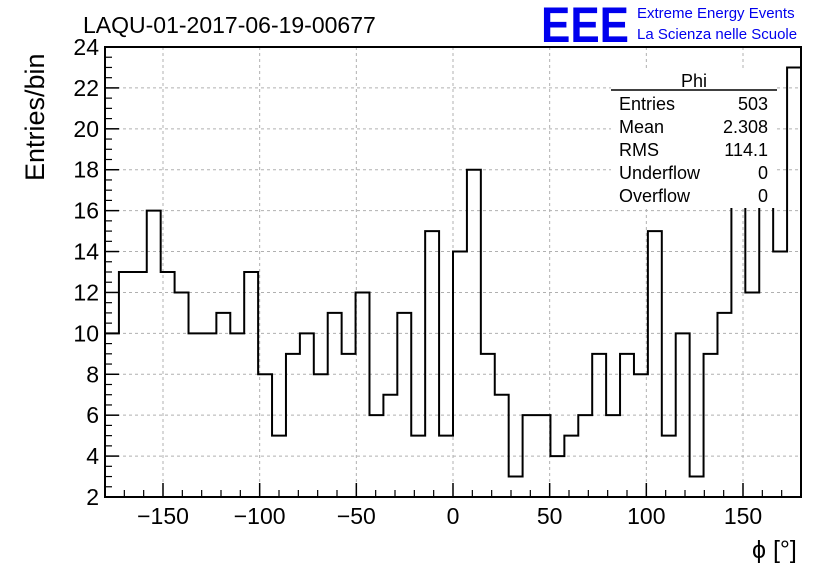  What do you see at coordinates (229, 25) in the screenshot?
I see `run-title: LAQU-01-2017-06-19-00677` at bounding box center [229, 25].